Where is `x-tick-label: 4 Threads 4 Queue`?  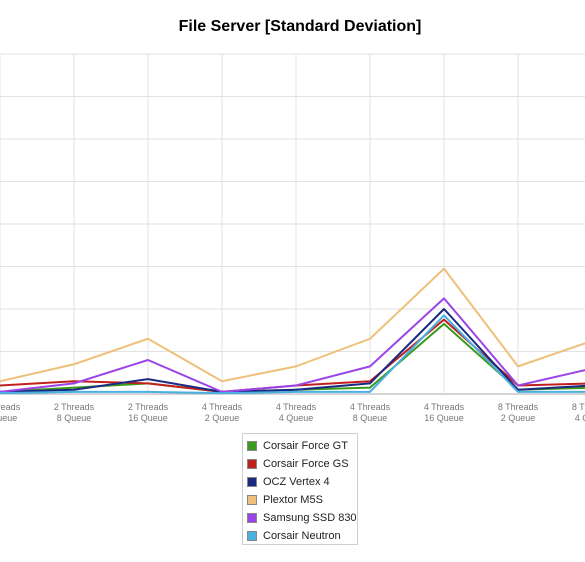 x-tick-label: 4 Threads 4 Queue is located at coordinates (296, 412).